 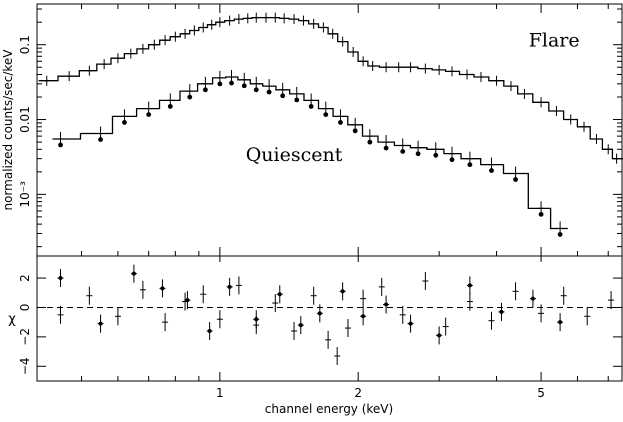 What do you see at coordinates (25, 366) in the screenshot?
I see `residual-y-tick-label: −4` at bounding box center [25, 366].